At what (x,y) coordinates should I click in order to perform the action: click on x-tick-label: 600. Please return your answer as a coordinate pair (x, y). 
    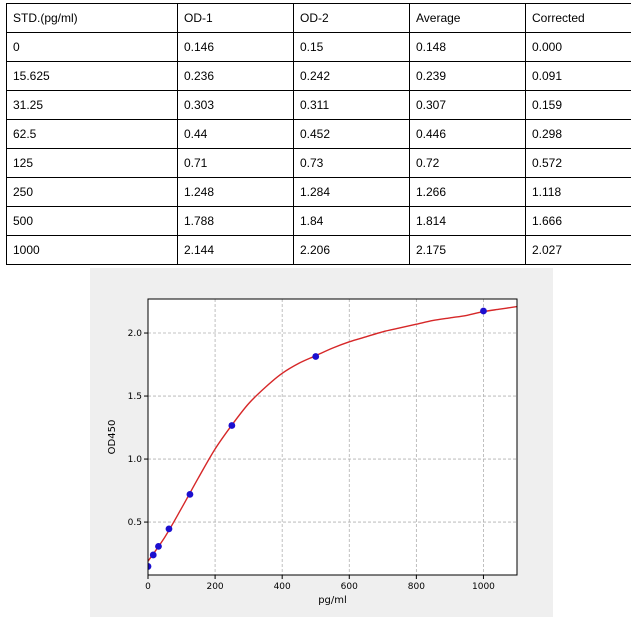
    Looking at the image, I should click on (349, 587).